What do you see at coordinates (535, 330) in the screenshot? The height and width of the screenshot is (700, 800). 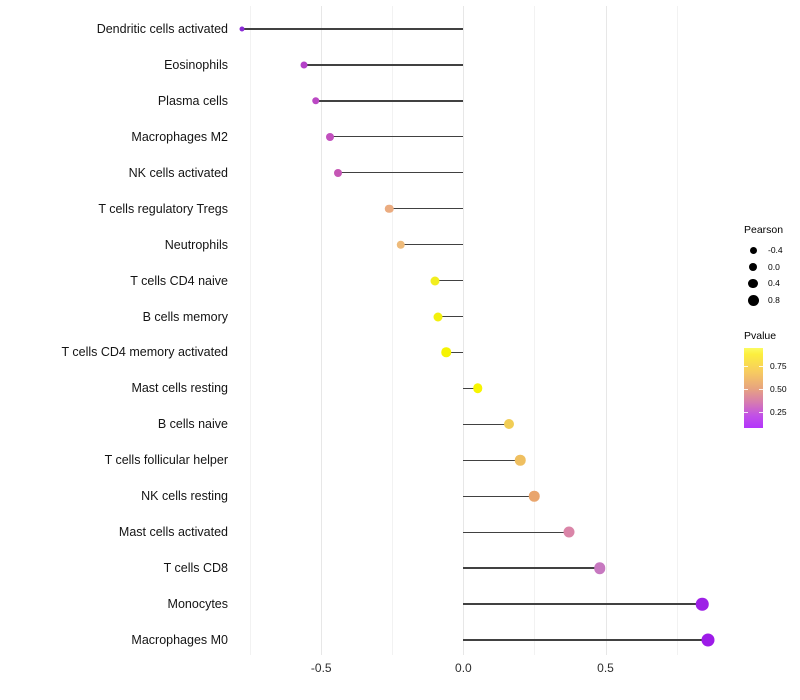 I see `gridline-minor-x-0.25` at bounding box center [535, 330].